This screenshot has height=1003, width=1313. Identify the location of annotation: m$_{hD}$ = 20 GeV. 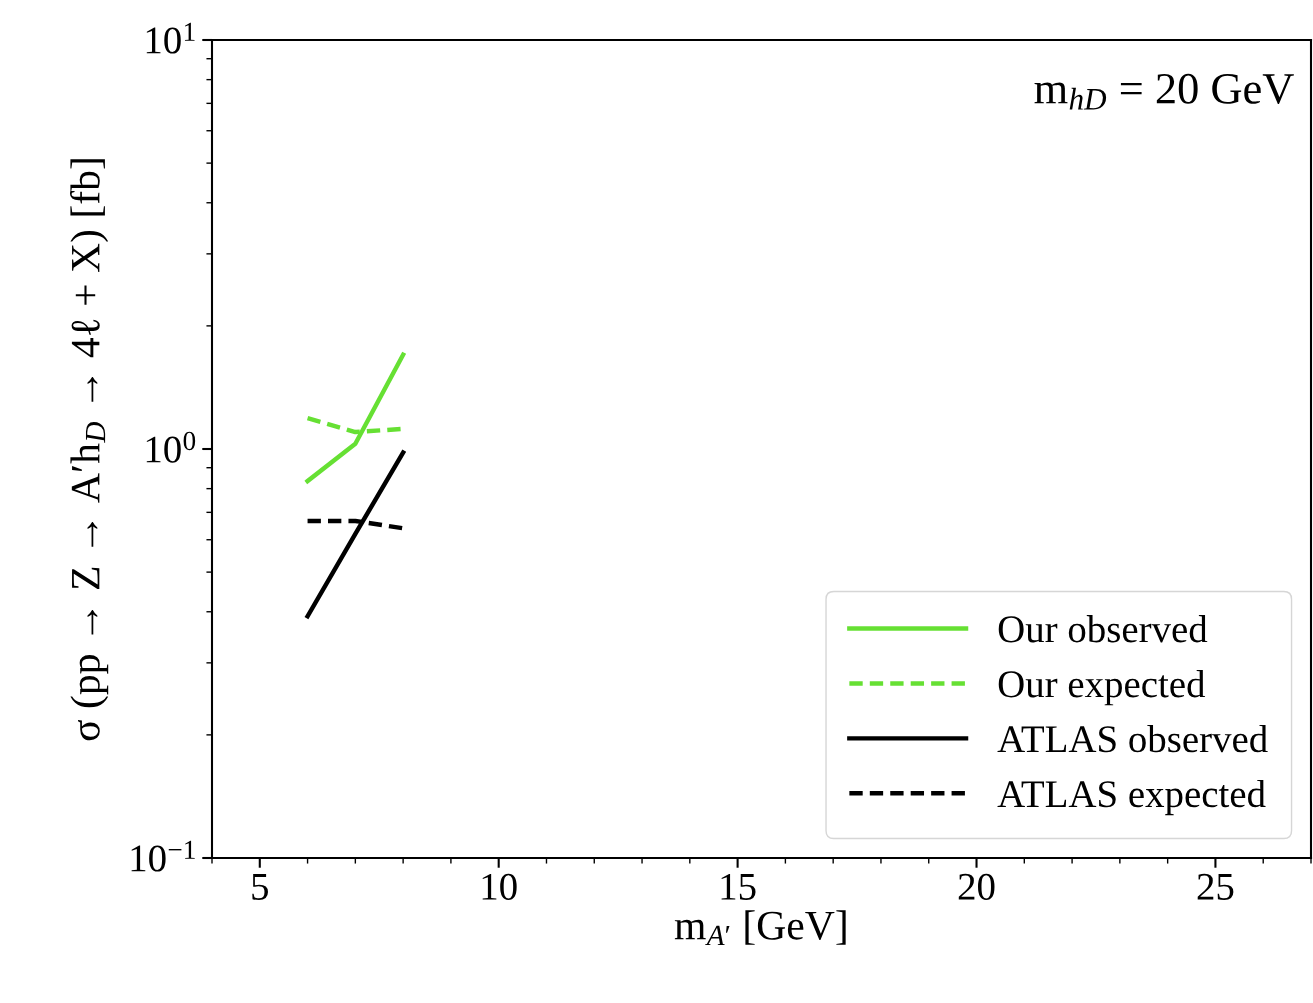
(1164, 91).